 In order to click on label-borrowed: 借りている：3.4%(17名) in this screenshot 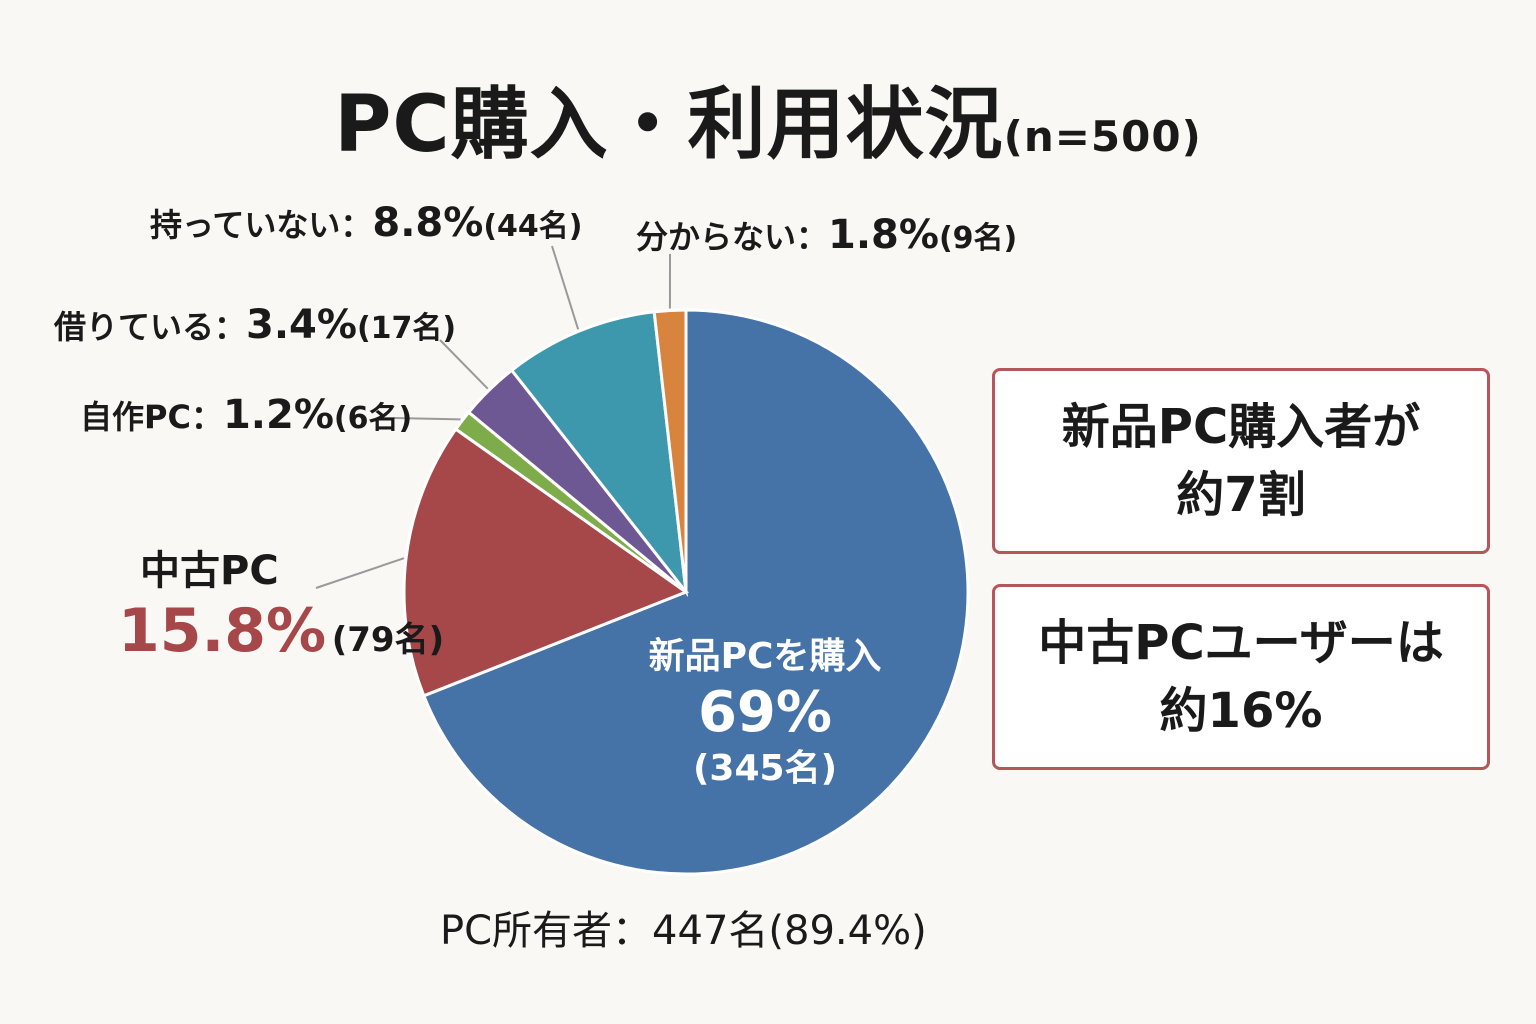, I will do `click(255, 325)`.